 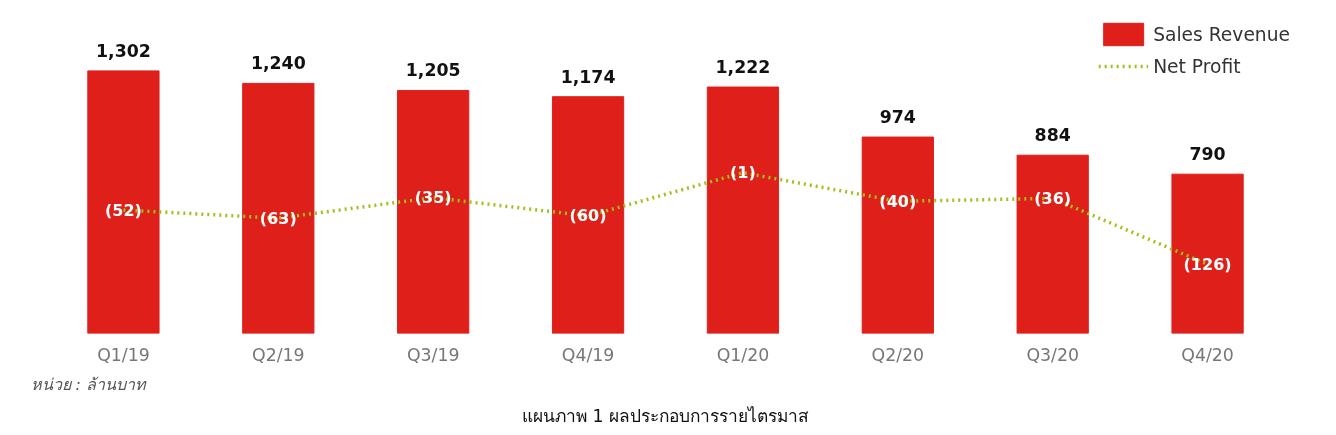 I want to click on x-tick-label: Q1/19, so click(x=123, y=354).